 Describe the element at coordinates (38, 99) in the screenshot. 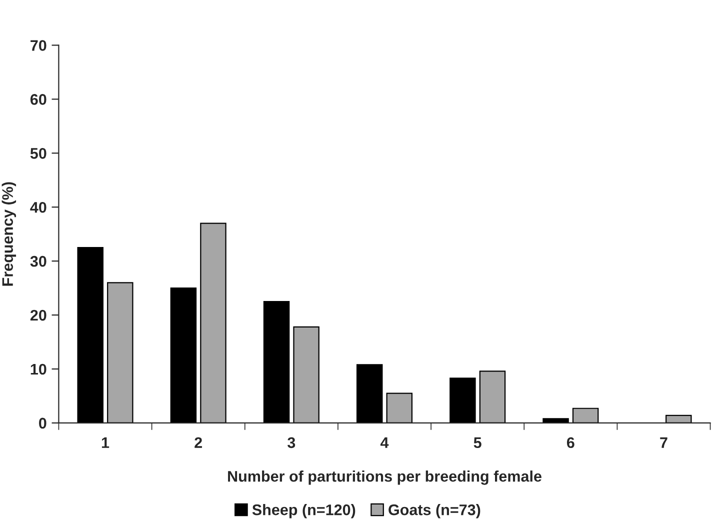

I see `y-tick-label: 60` at that location.